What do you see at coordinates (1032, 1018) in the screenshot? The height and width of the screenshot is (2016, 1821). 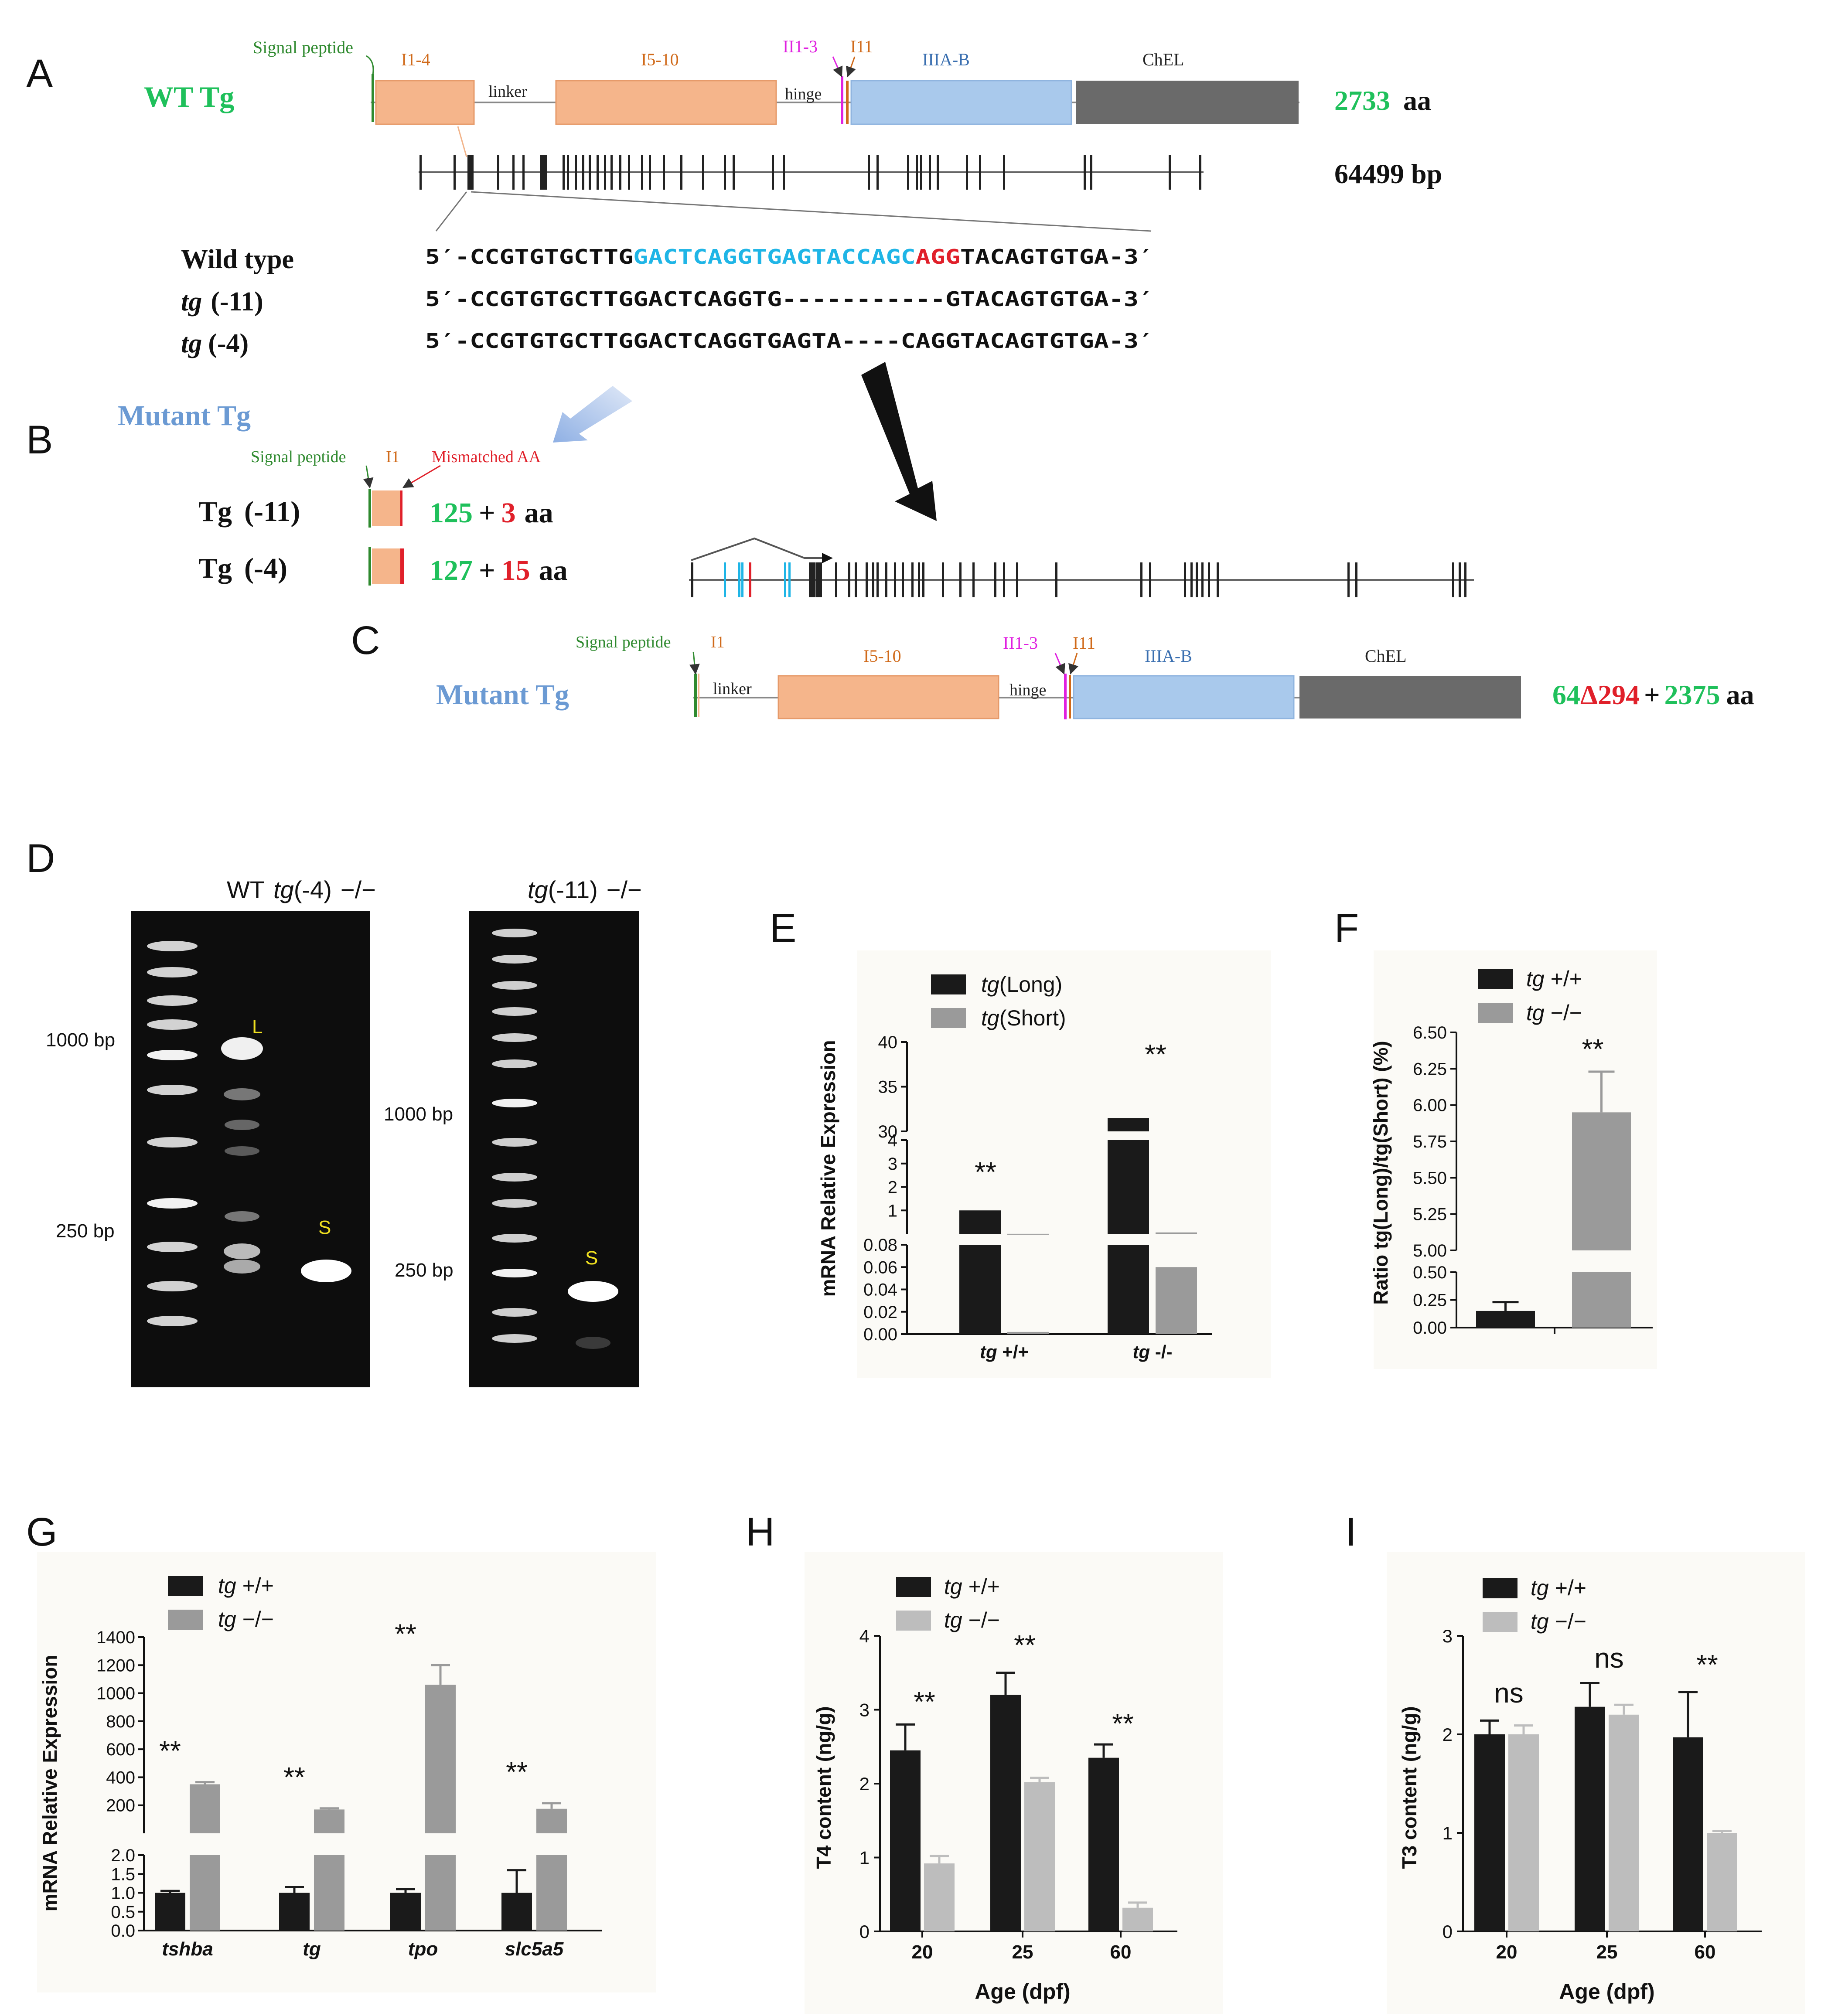 I see `e-legend-short-rest: (Short)` at bounding box center [1032, 1018].